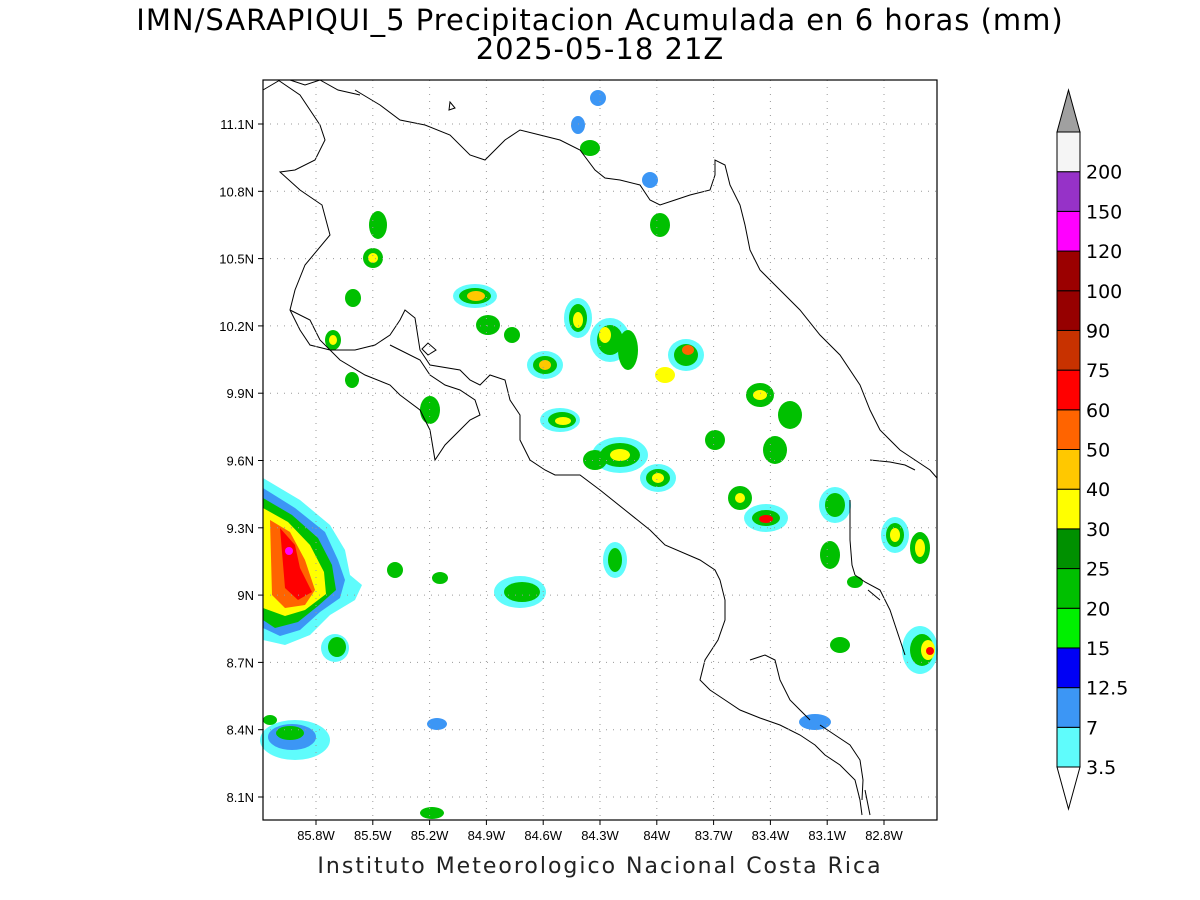 This screenshot has height=900, width=1200. Describe the element at coordinates (497, 257) in the screenshot. I see `precip-cells-northwest` at that location.